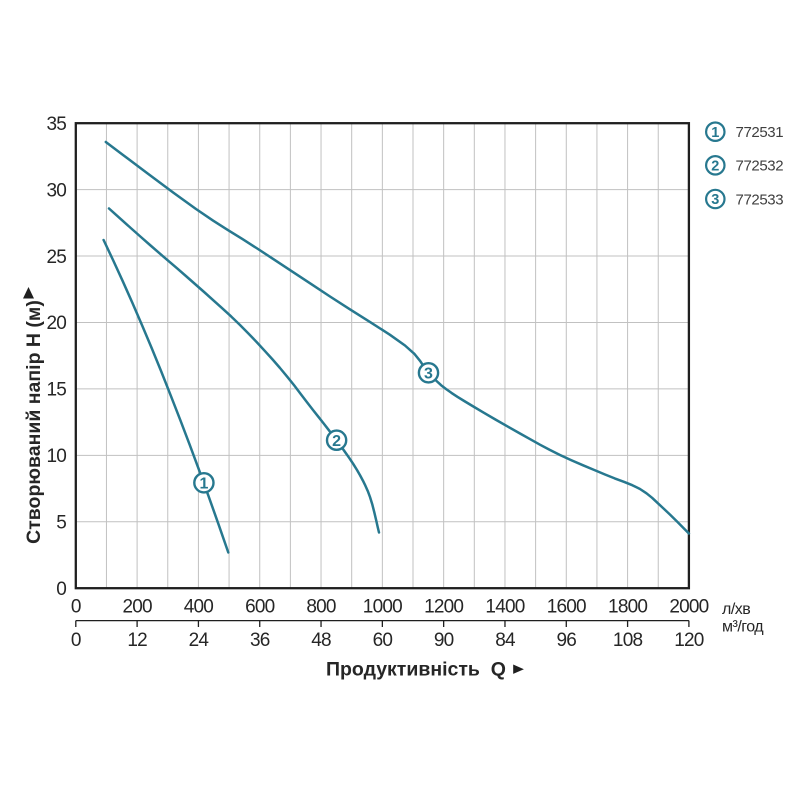  What do you see at coordinates (567, 640) in the screenshot?
I see `svg-text: 96` at bounding box center [567, 640].